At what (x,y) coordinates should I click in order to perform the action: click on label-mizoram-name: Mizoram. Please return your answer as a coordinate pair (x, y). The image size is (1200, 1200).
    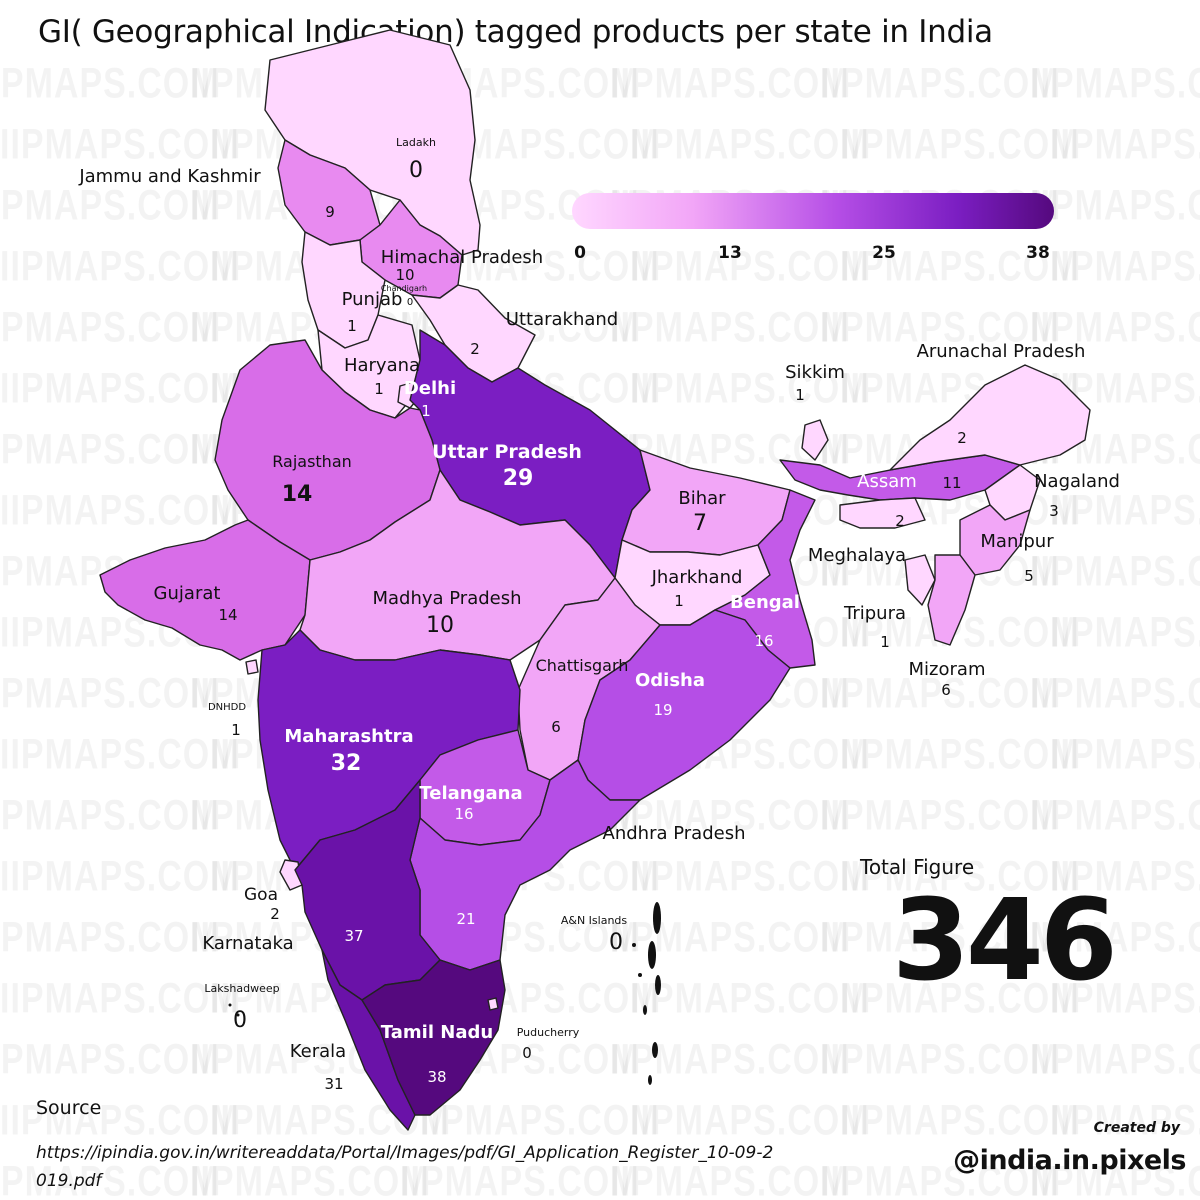
    Looking at the image, I should click on (947, 669).